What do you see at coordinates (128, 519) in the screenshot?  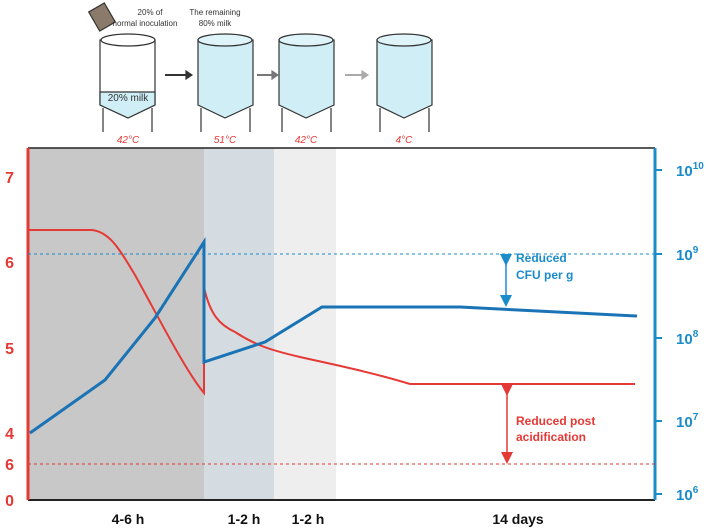 I see `phase-label: 4-6 h` at bounding box center [128, 519].